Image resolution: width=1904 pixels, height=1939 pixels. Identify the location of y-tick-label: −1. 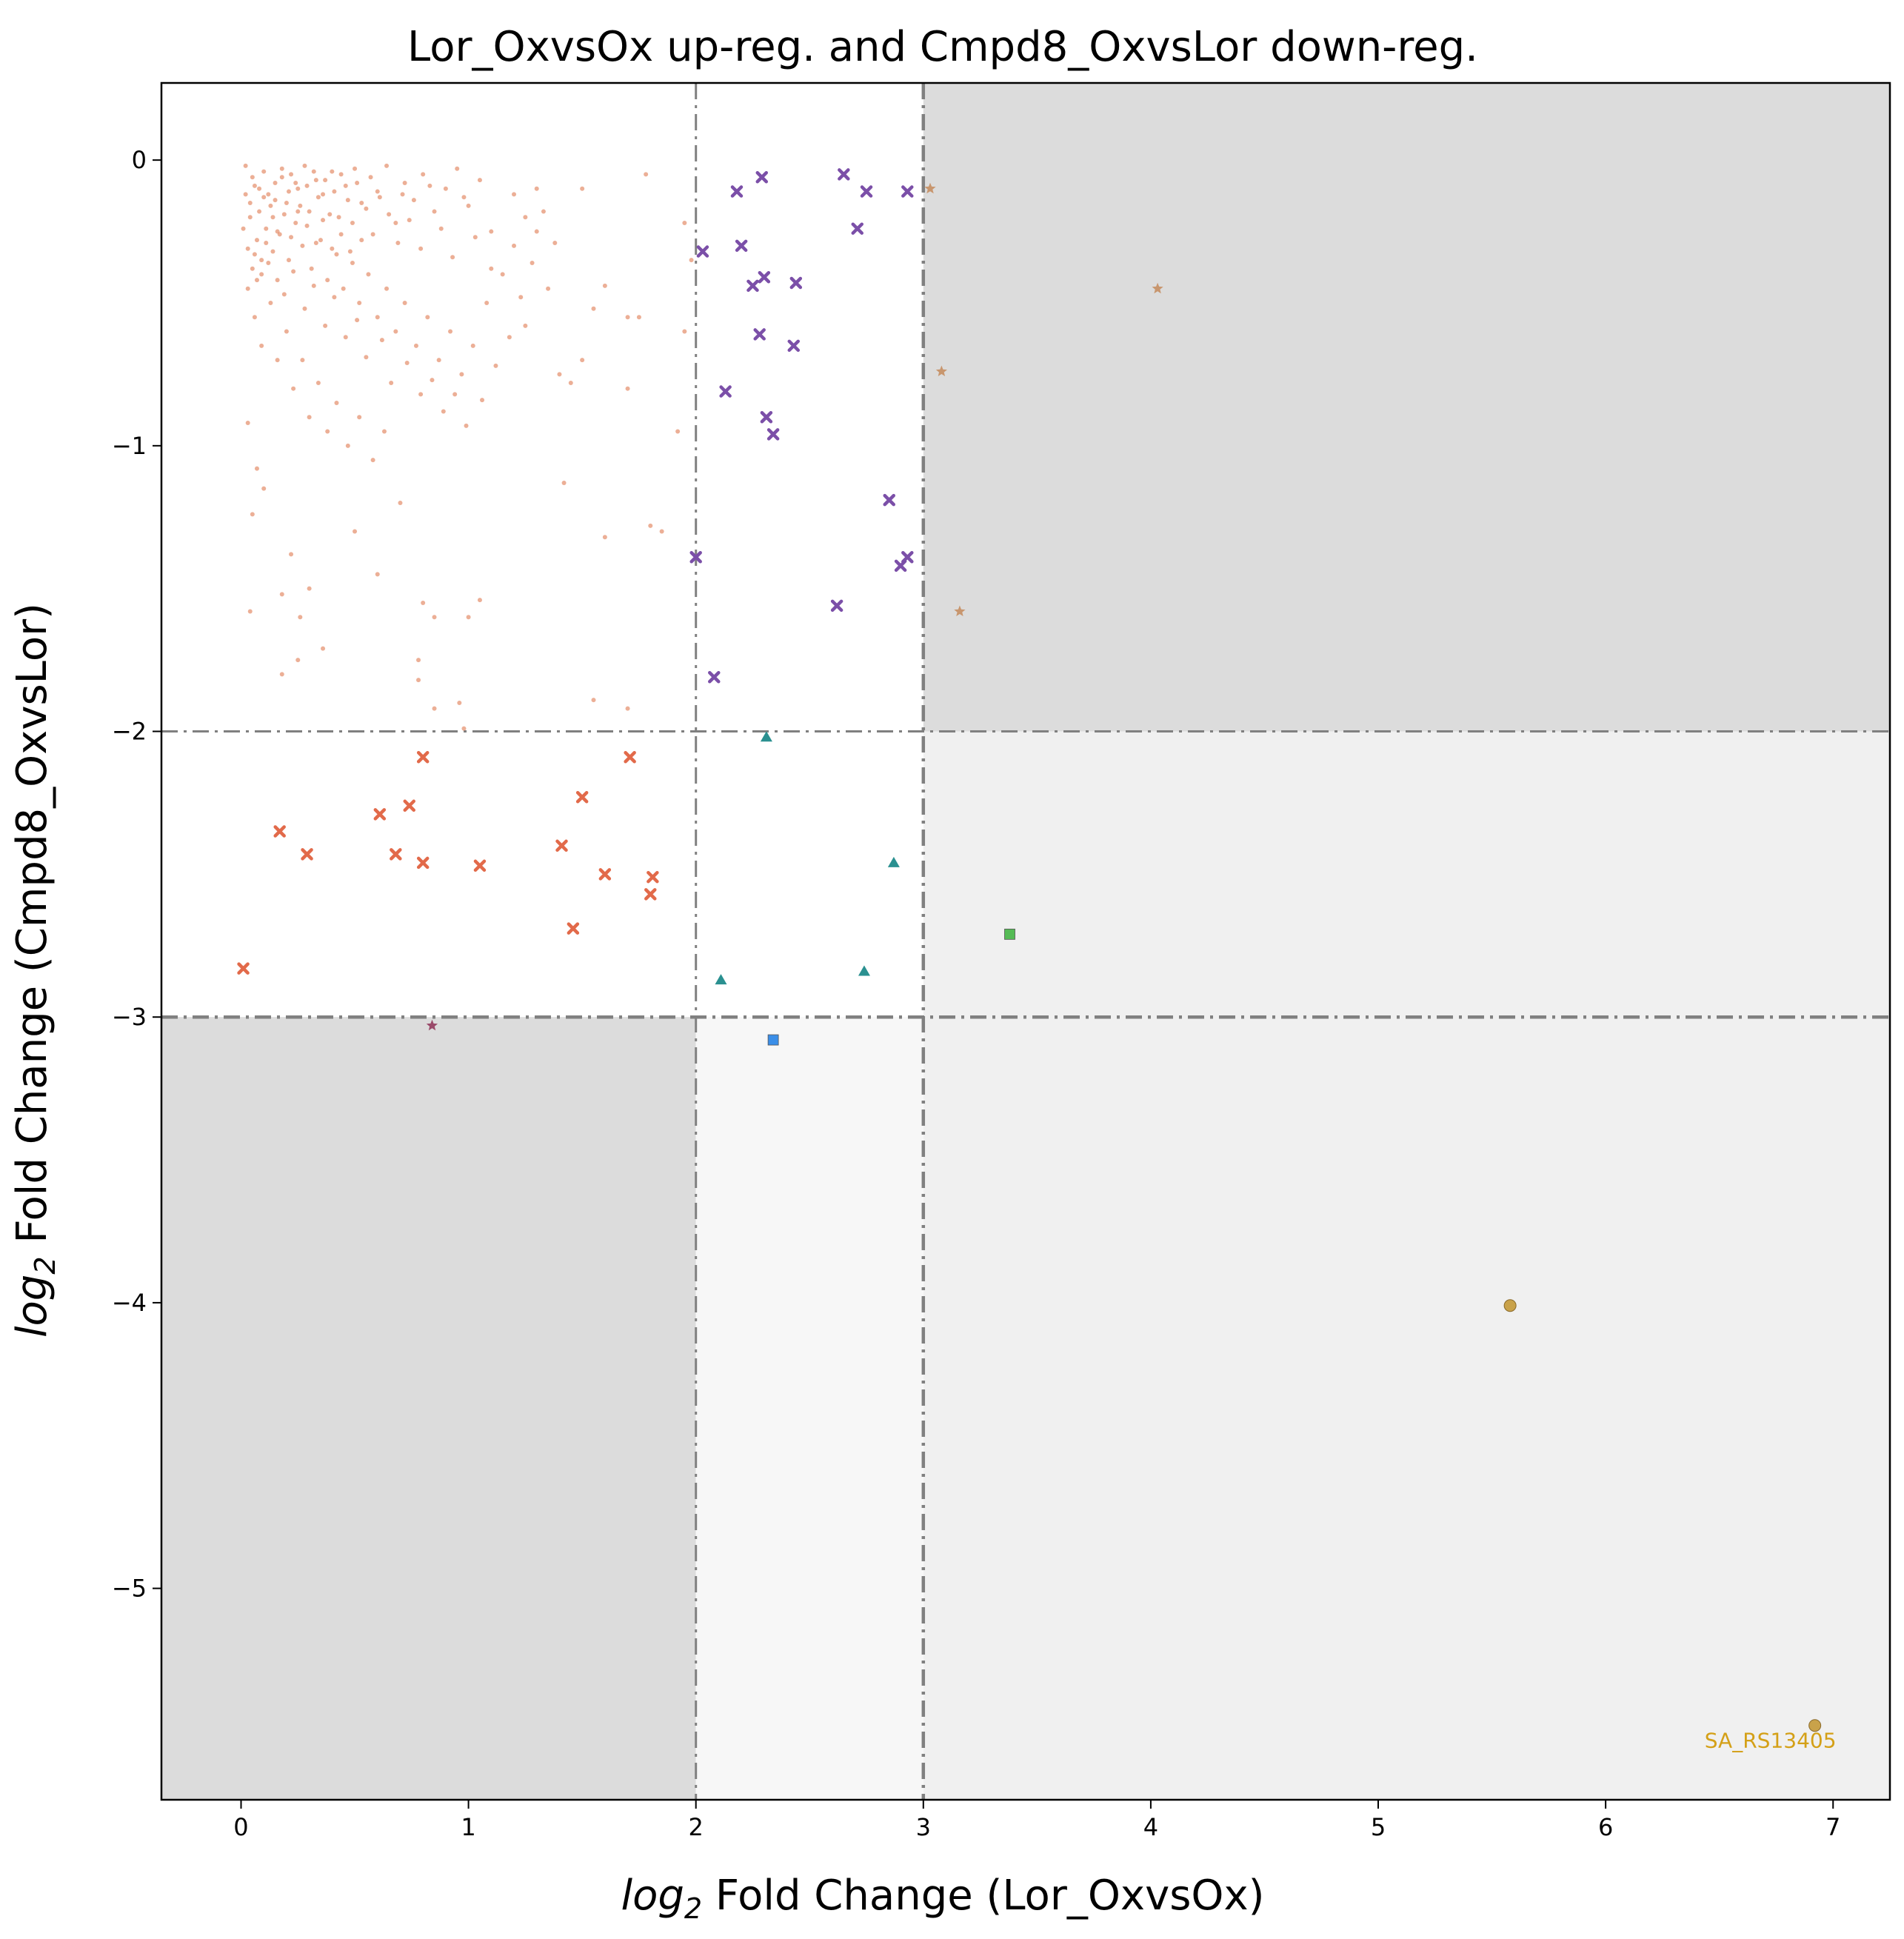
(129, 446).